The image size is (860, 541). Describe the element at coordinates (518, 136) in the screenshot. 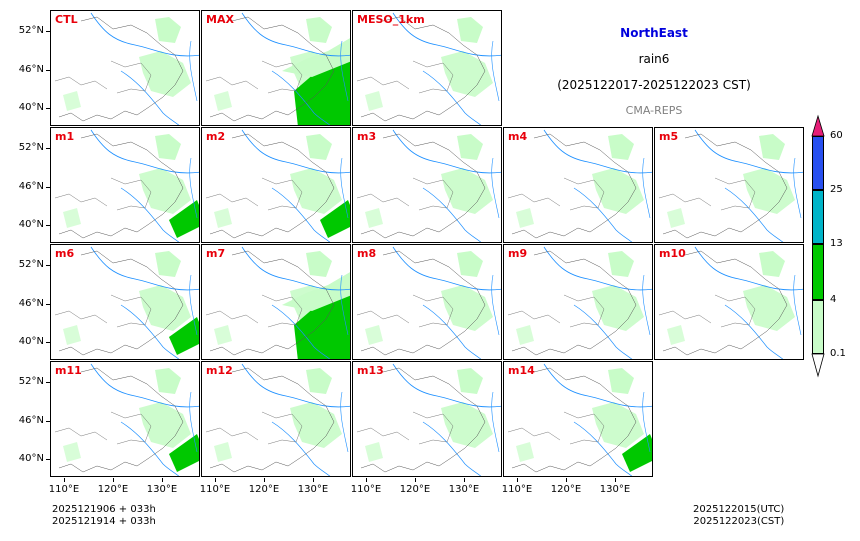

I see `panel-label: m4` at that location.